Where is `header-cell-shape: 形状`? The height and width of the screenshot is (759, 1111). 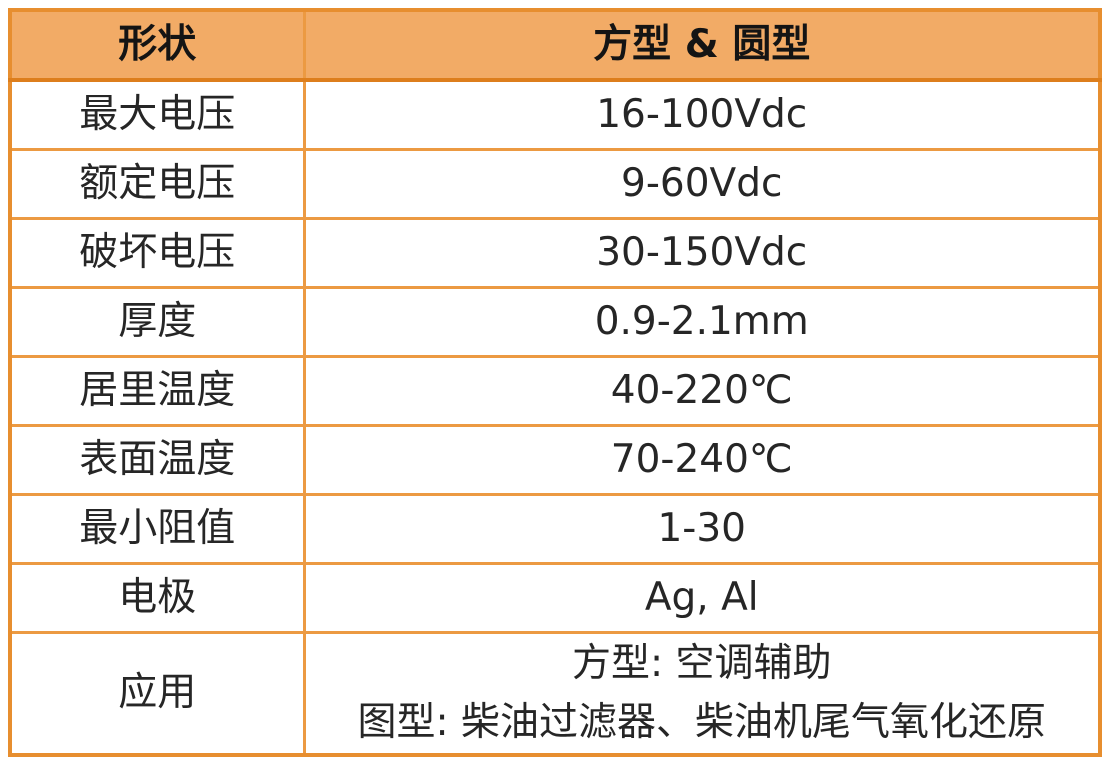 header-cell-shape: 形状 is located at coordinates (157, 45).